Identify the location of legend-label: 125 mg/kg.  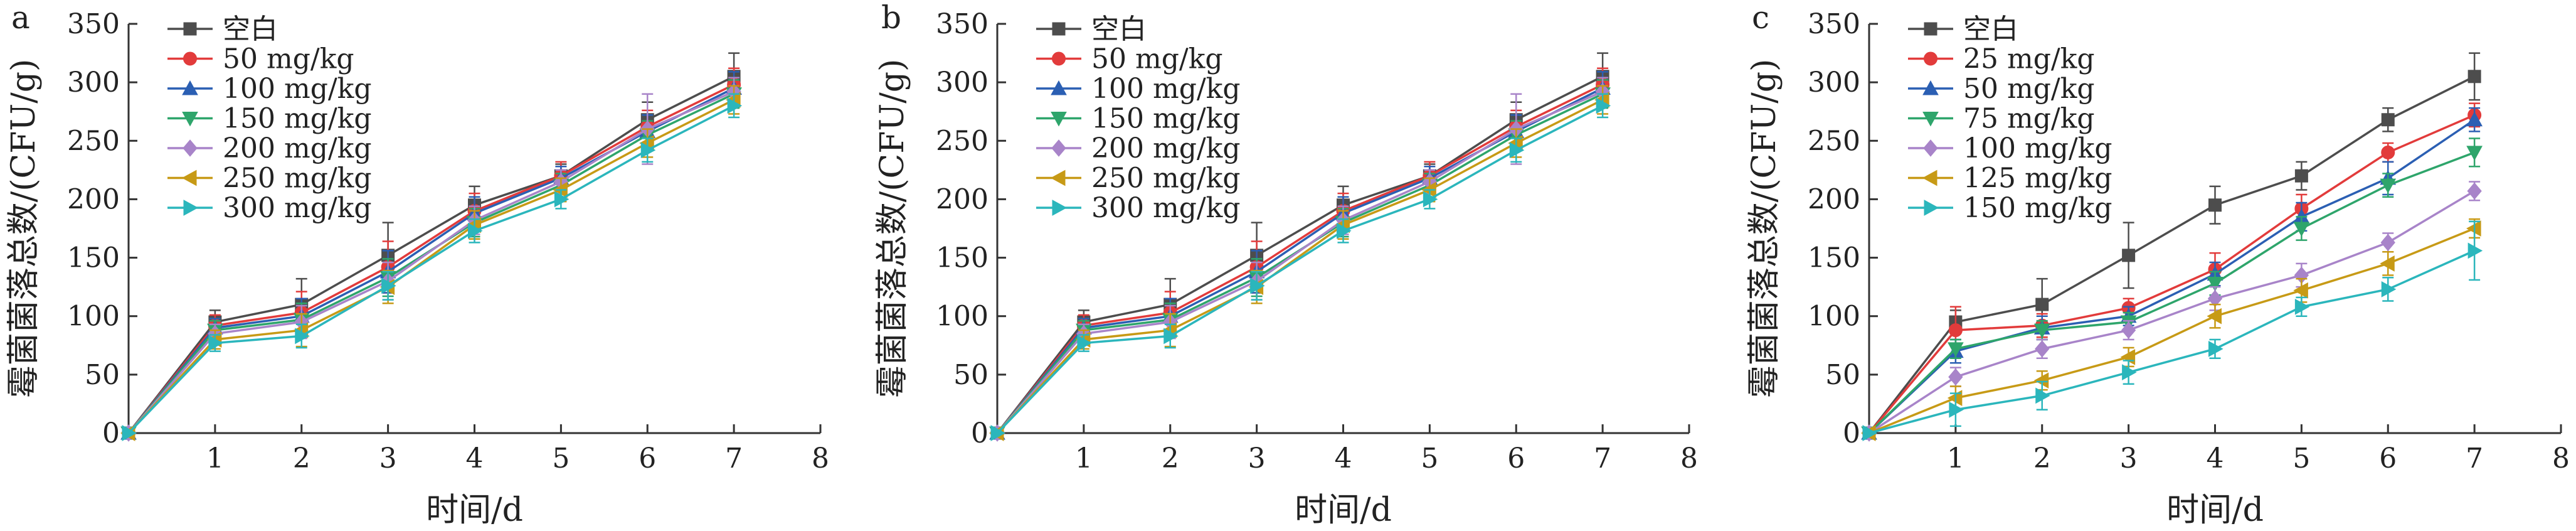
(2037, 179).